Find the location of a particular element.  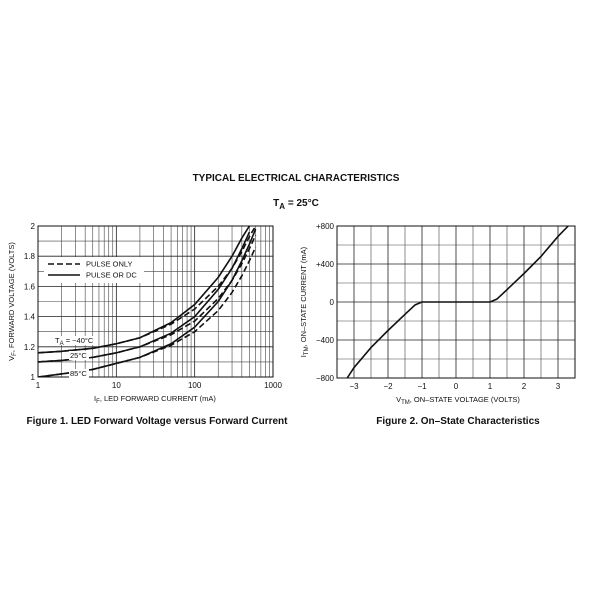

y-tick-label: 0 is located at coordinates (332, 302).